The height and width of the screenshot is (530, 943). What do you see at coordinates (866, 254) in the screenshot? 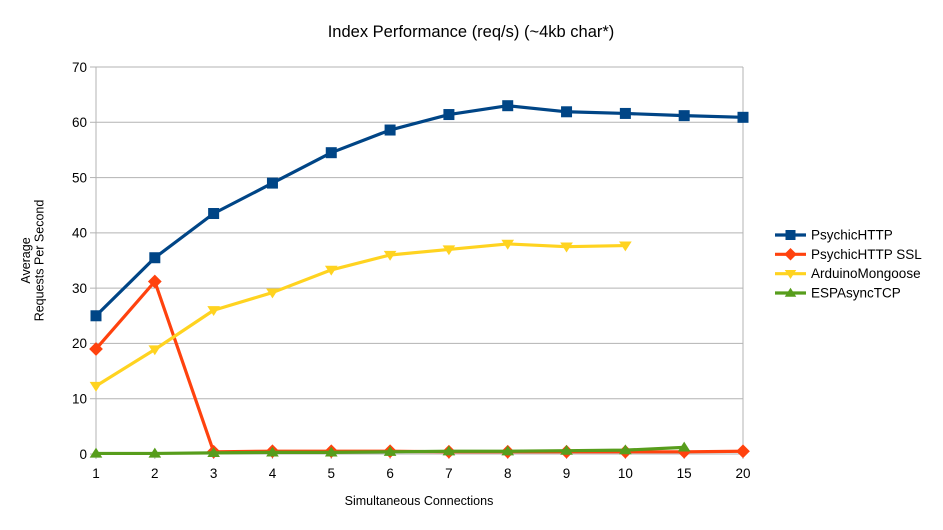
I see `legend-label: PsychicHTTP SSL` at bounding box center [866, 254].